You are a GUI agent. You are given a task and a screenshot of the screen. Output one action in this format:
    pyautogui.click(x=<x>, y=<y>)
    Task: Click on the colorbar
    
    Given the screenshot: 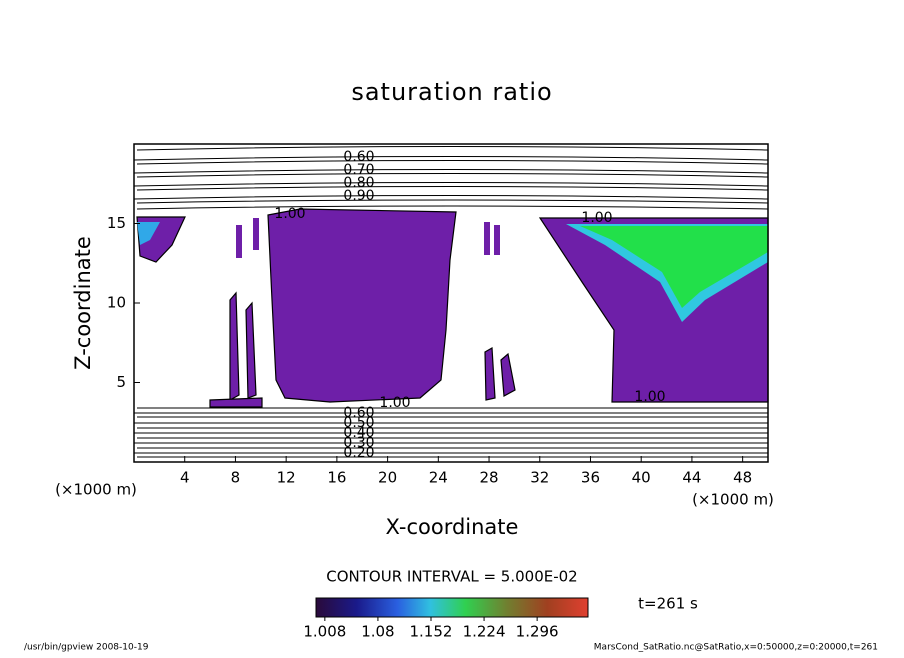 What is the action you would take?
    pyautogui.click(x=452, y=607)
    